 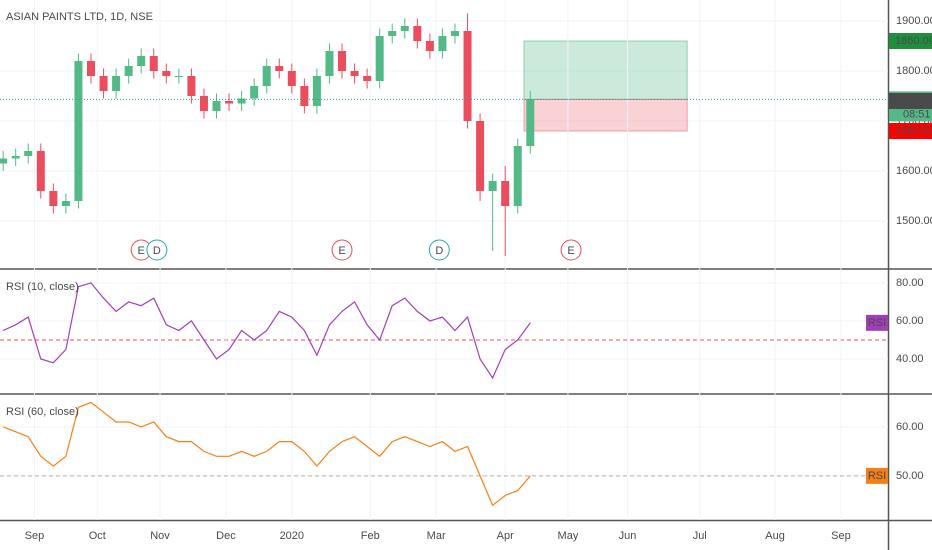 I want to click on x-tick-label: Jul, so click(x=700, y=536).